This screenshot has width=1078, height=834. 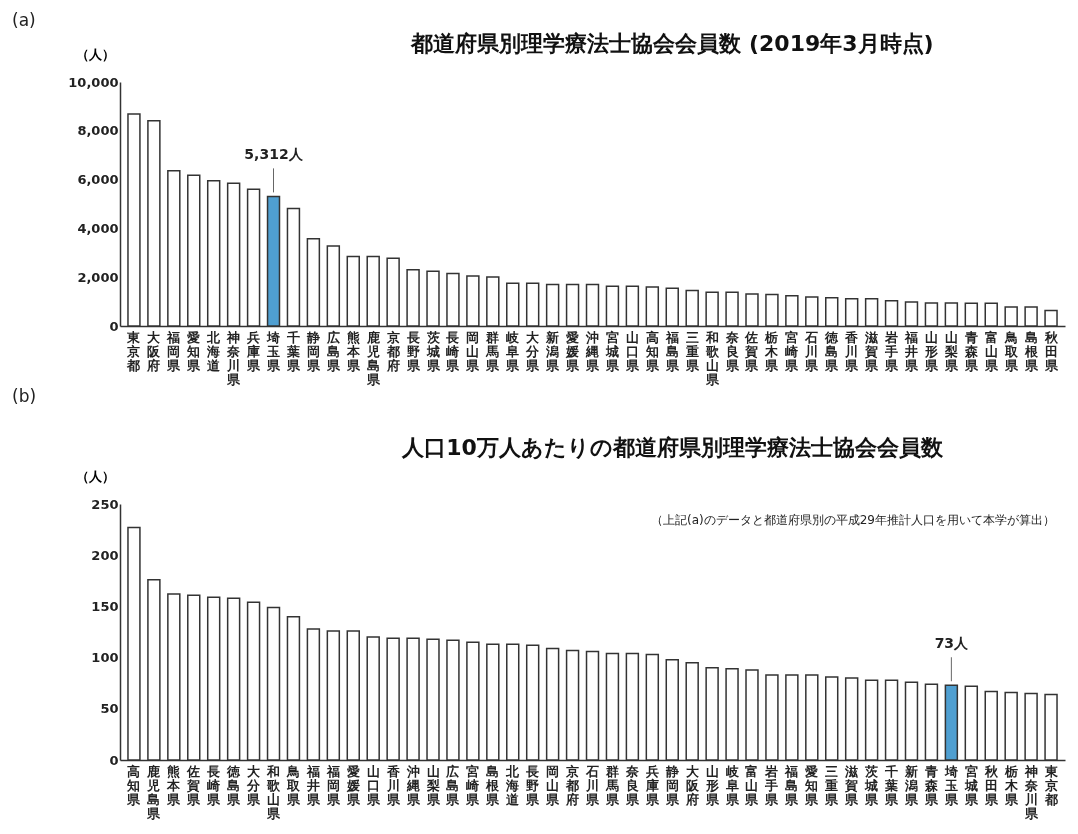 I want to click on y-tick-label: 50, so click(x=109, y=709).